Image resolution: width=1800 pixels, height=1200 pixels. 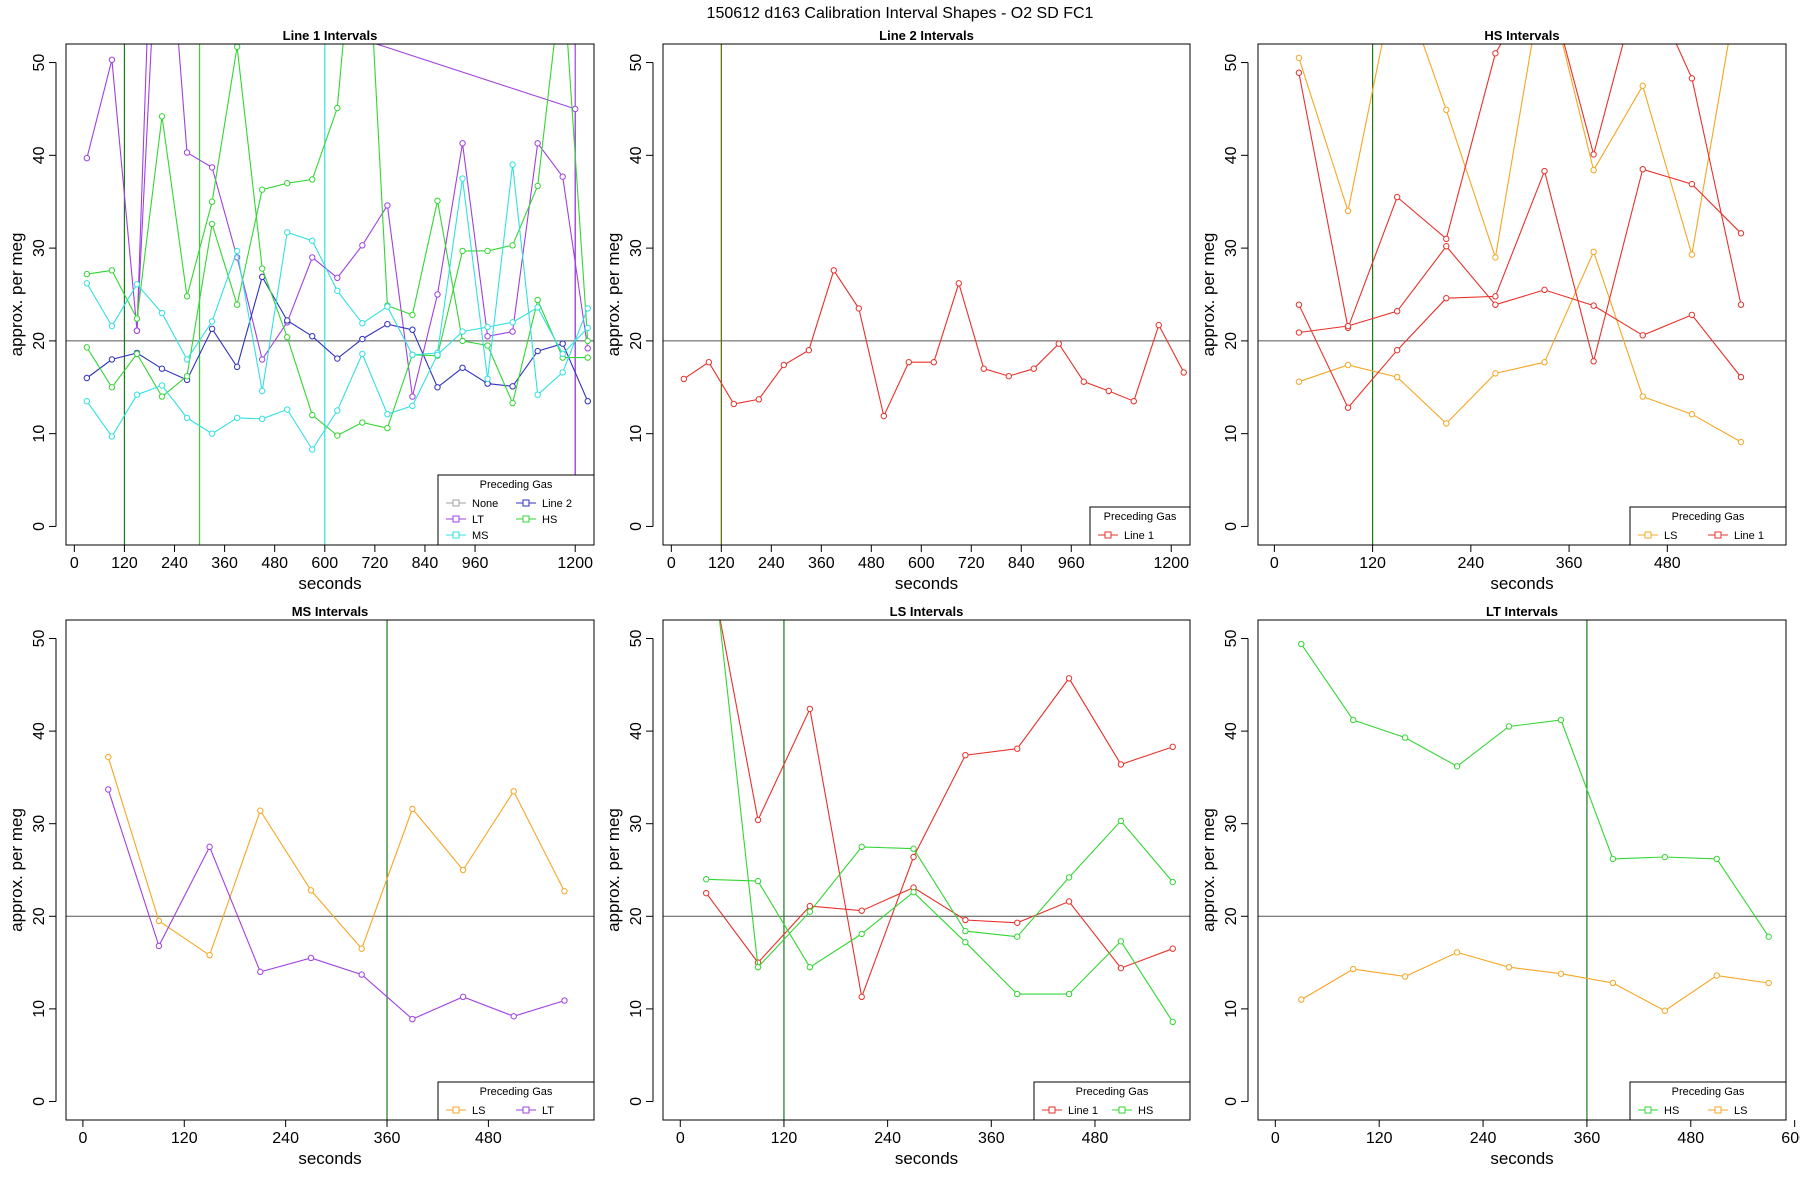 What do you see at coordinates (926, 294) in the screenshot?
I see `plot-area` at bounding box center [926, 294].